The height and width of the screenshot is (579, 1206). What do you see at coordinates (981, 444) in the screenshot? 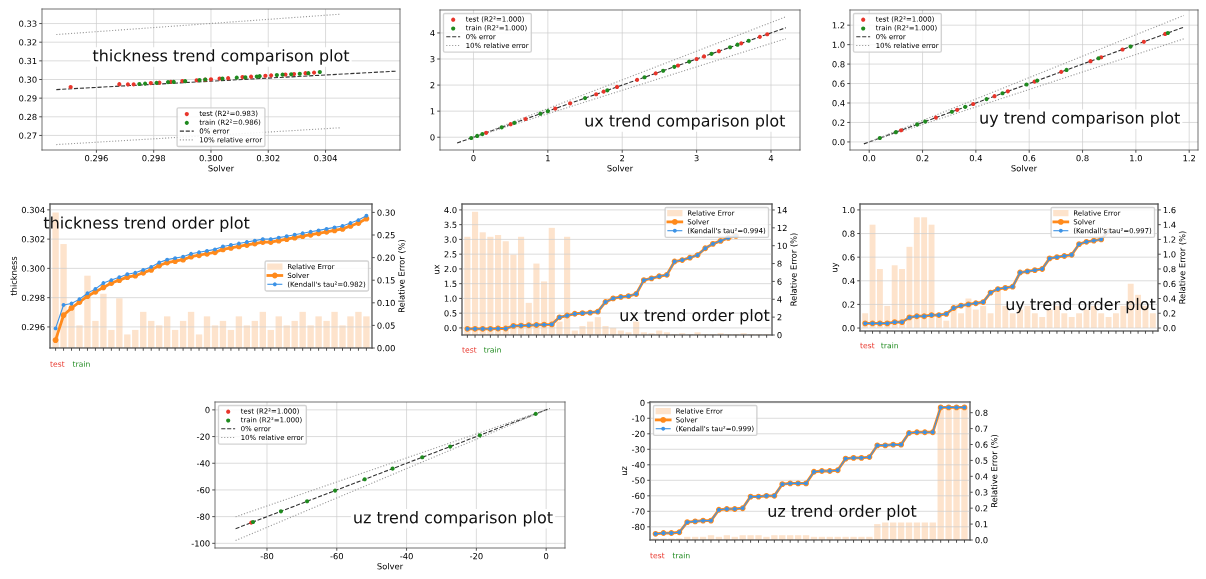
I see `y2-tick-label: 0.6` at bounding box center [981, 444].